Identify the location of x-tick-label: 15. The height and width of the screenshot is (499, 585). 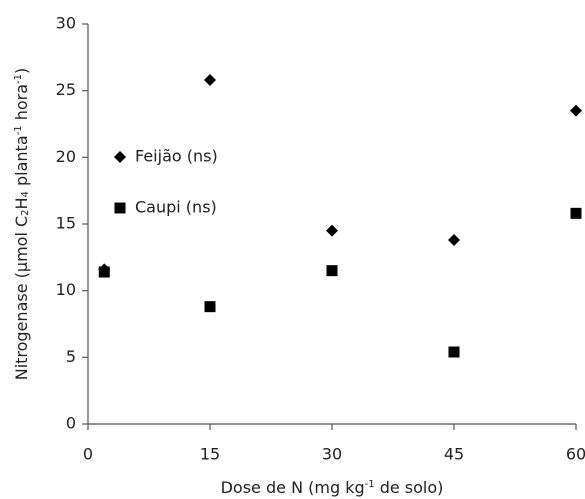
(210, 454).